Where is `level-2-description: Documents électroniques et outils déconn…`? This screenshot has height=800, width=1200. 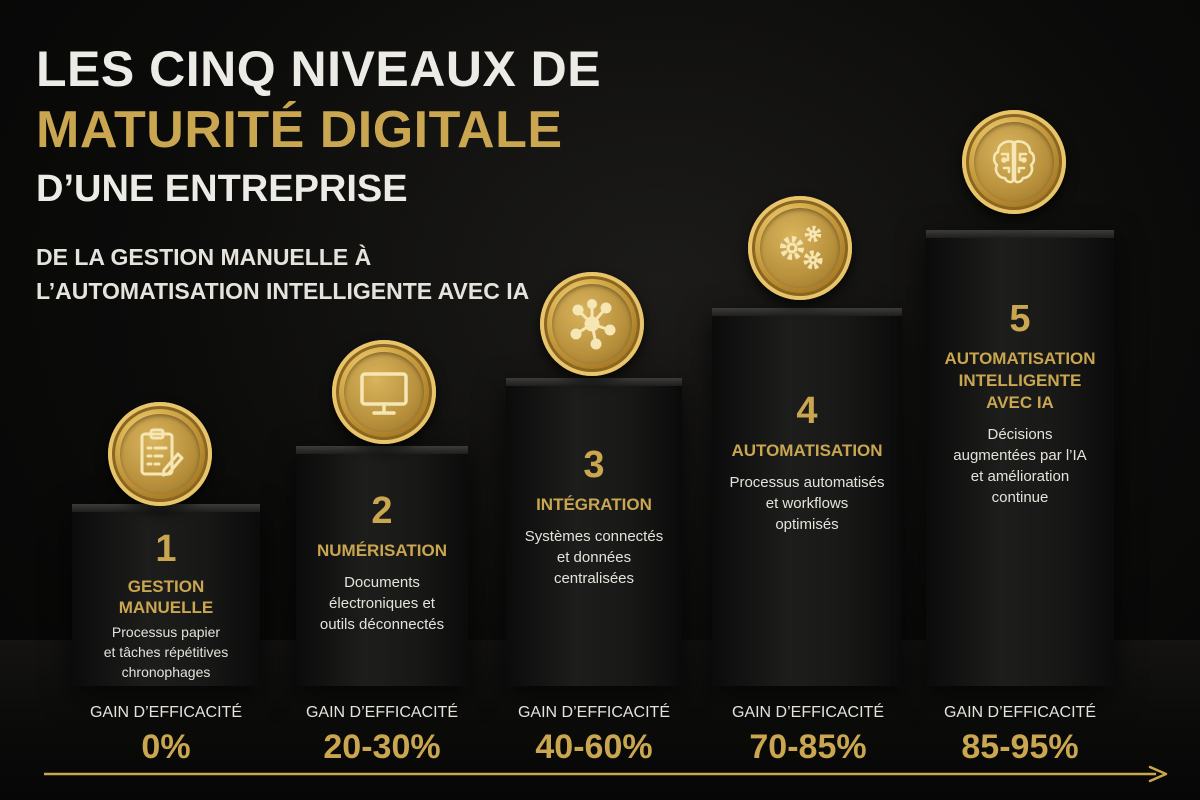 level-2-description: Documents électroniques et outils déconn… is located at coordinates (382, 603).